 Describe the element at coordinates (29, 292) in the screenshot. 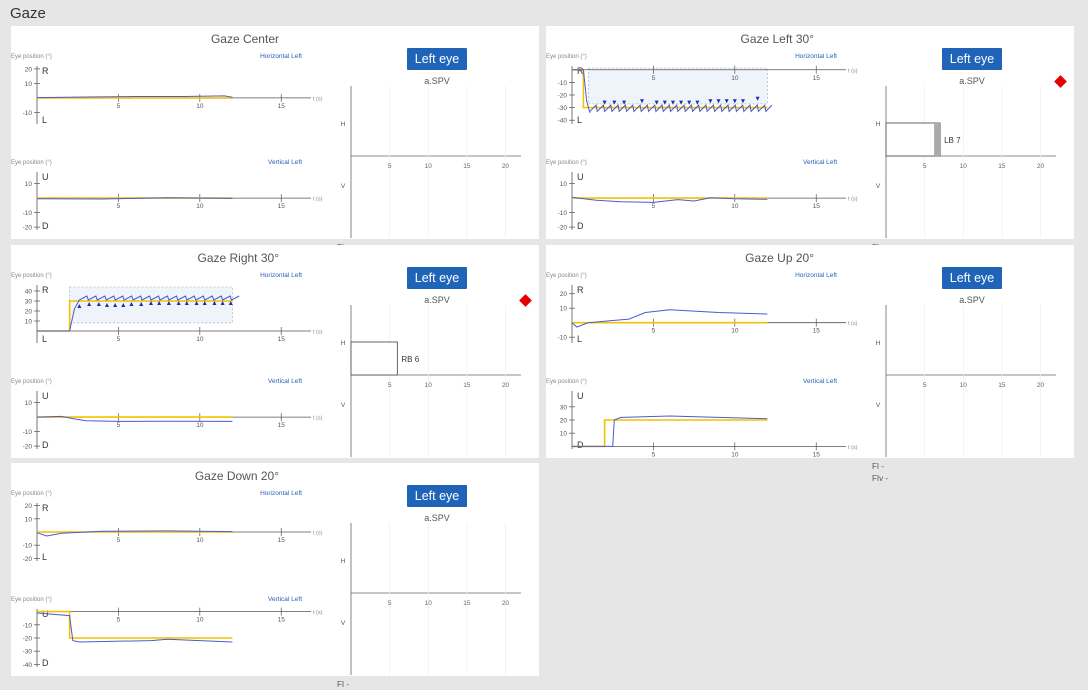

I see `y-tick-label: 40` at that location.